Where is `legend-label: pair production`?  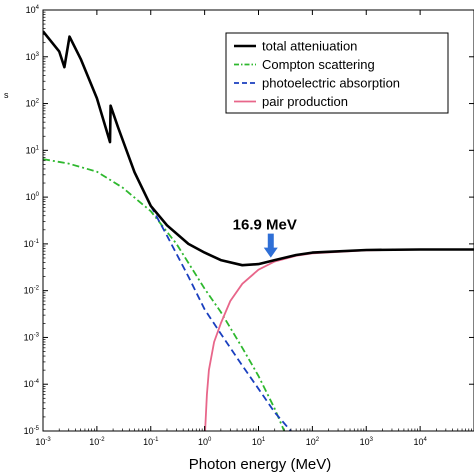 legend-label: pair production is located at coordinates (305, 101).